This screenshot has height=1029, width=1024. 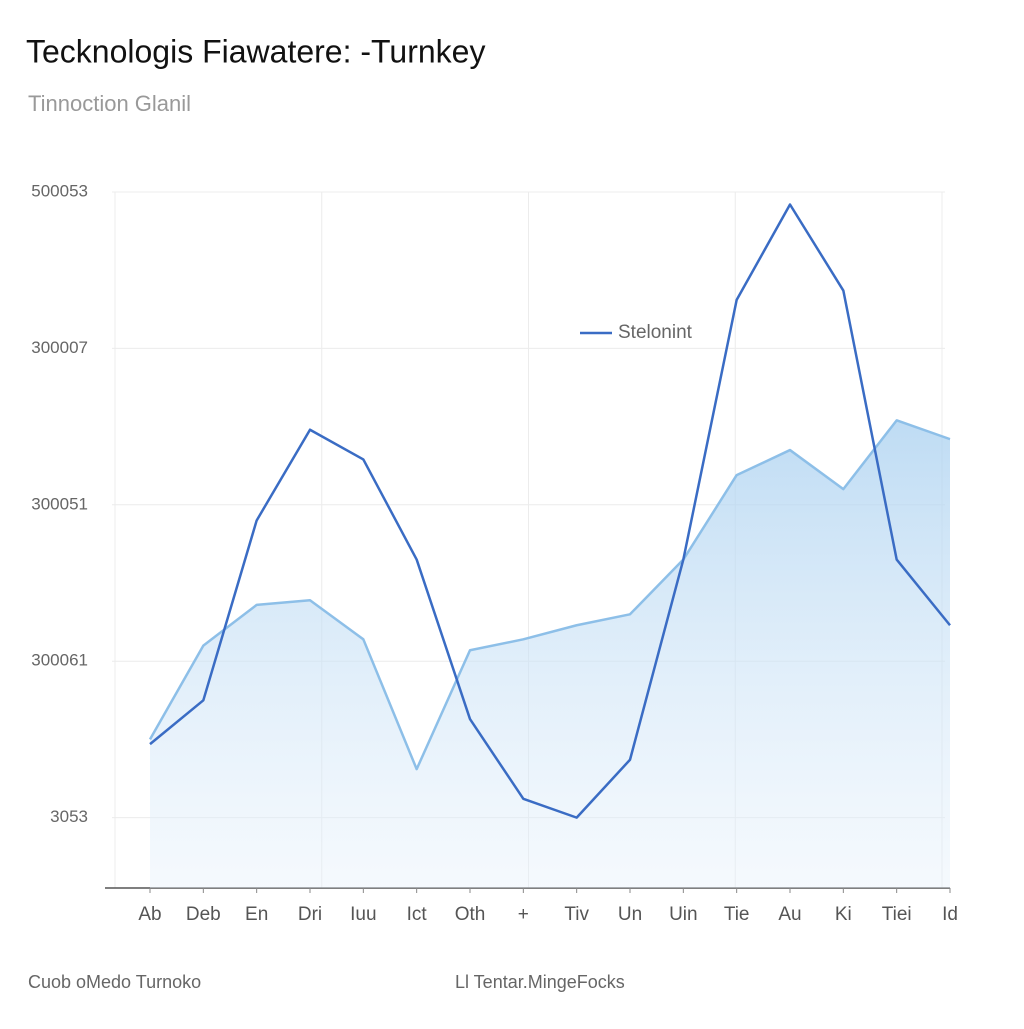 What do you see at coordinates (417, 914) in the screenshot?
I see `x-tick-label: Ict` at bounding box center [417, 914].